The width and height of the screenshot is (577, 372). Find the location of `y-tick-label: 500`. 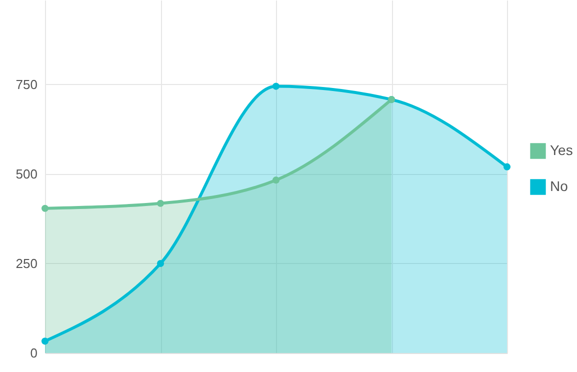

y-tick-label: 500 is located at coordinates (27, 174).